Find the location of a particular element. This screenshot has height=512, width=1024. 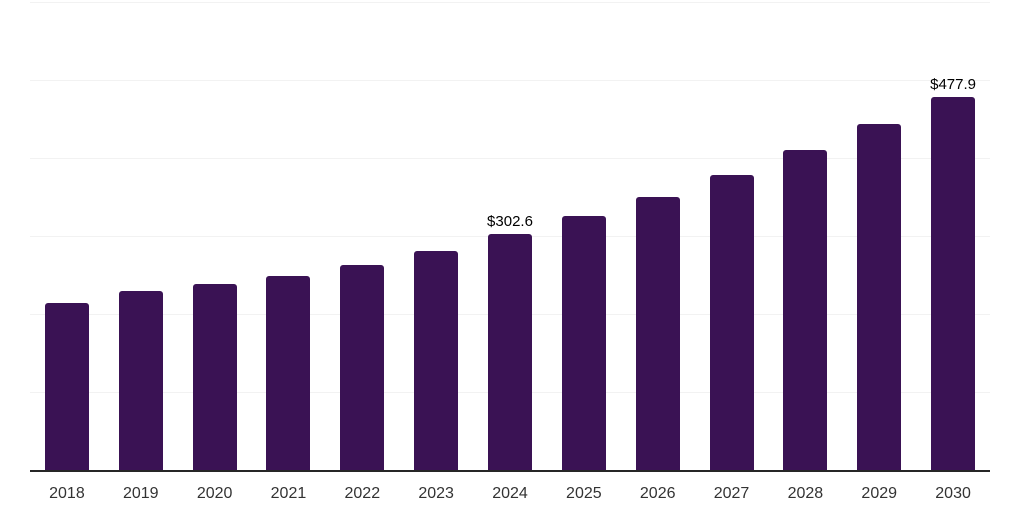

x-tick-label-2025: 2025 is located at coordinates (584, 493).